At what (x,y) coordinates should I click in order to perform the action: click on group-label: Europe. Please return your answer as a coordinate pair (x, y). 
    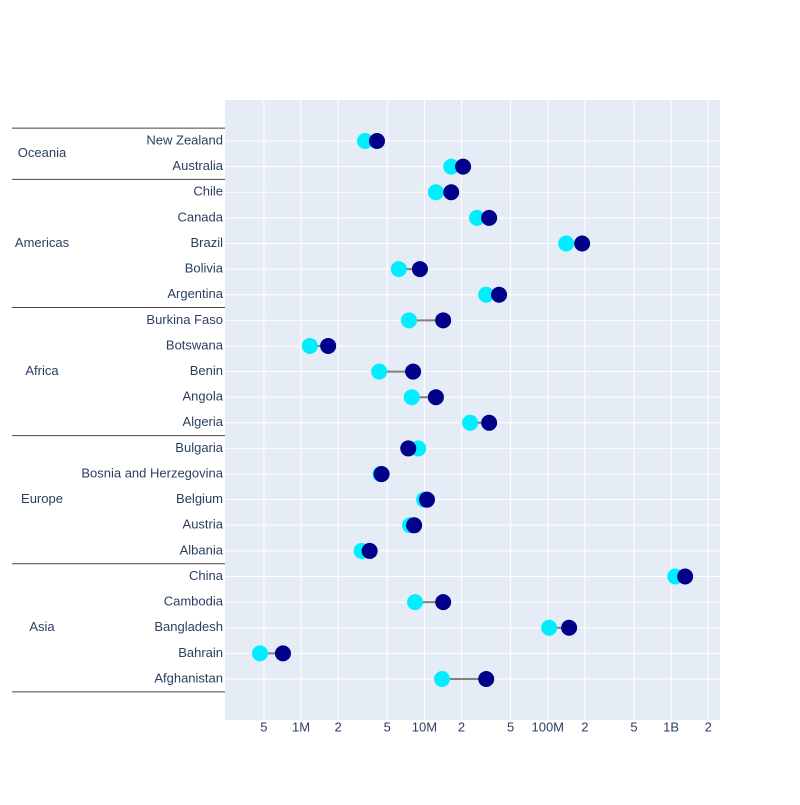
    Looking at the image, I should click on (42, 498).